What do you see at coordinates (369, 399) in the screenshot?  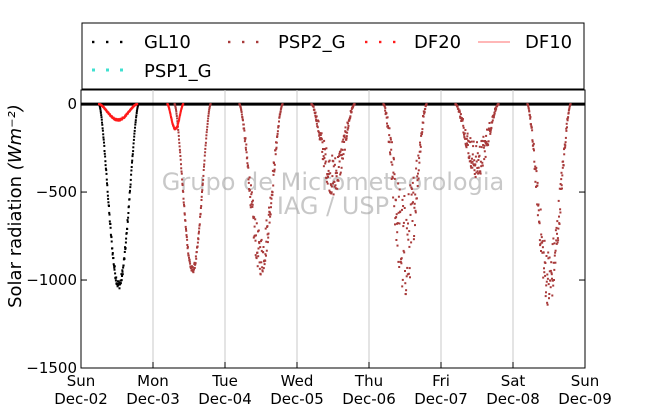 I see `x-tick-date: Dec-06` at bounding box center [369, 399].